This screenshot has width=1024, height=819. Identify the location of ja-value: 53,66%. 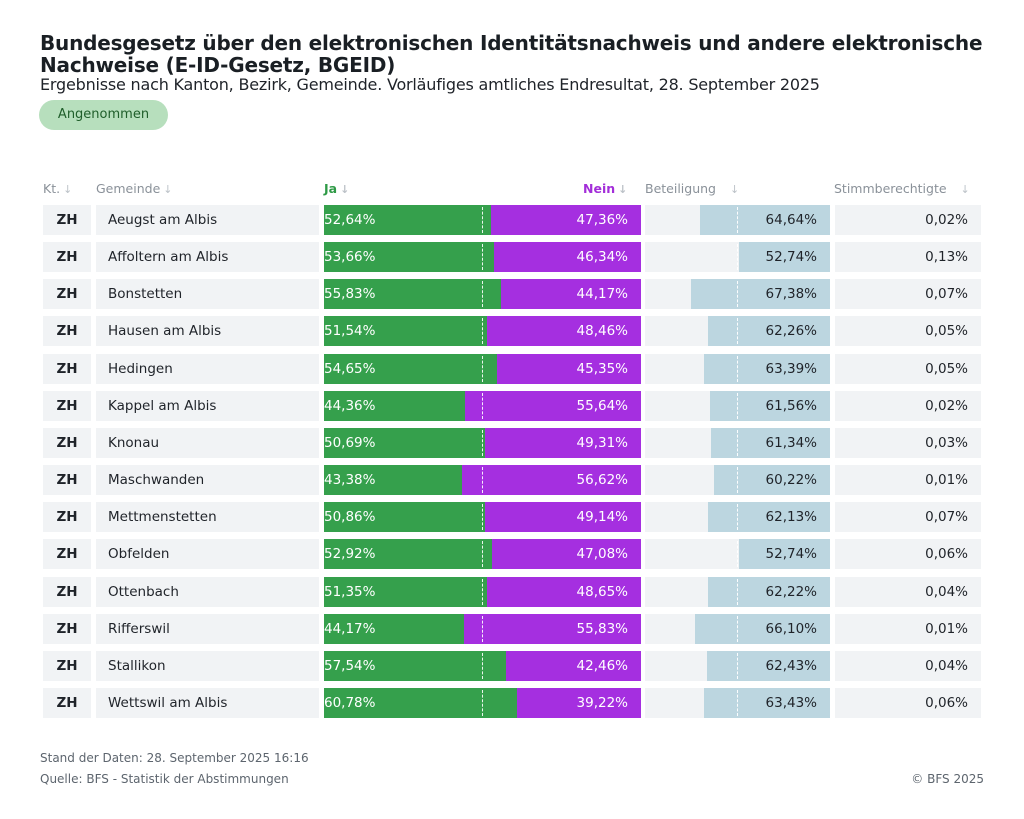
(350, 257).